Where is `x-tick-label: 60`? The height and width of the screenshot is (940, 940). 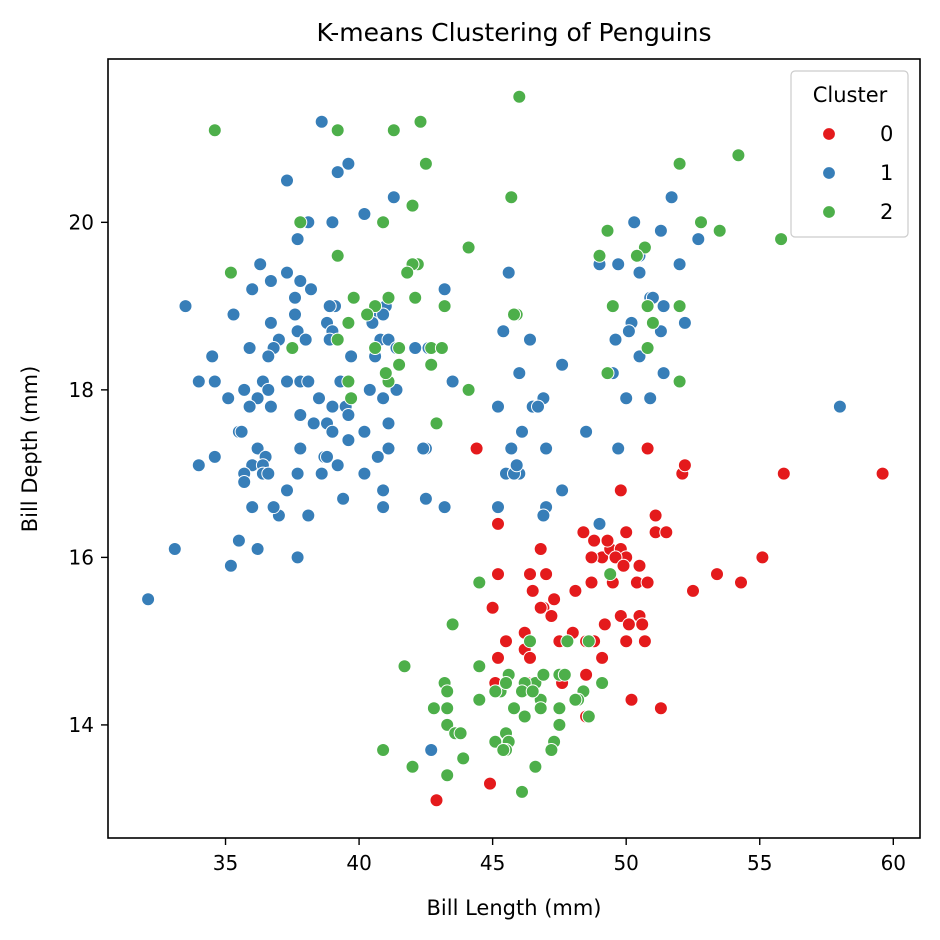 x-tick-label: 60 is located at coordinates (893, 863).